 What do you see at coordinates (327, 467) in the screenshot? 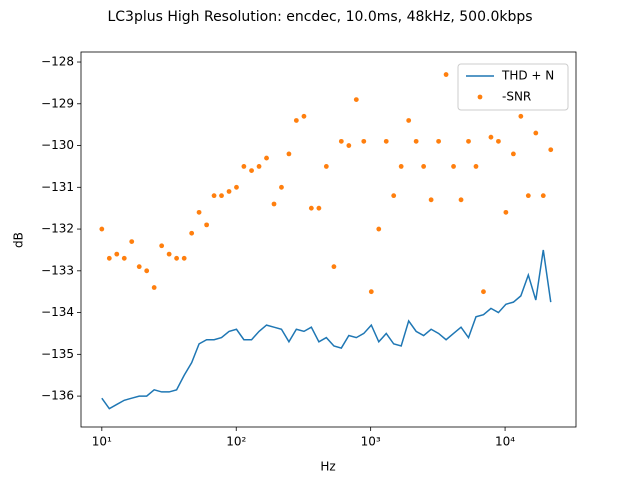
I see `x-axis-label: Hz` at bounding box center [327, 467].